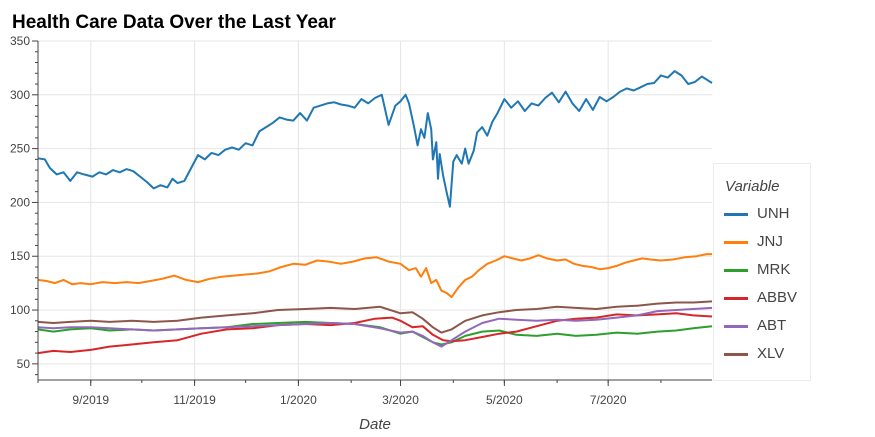 This screenshot has height=437, width=875. What do you see at coordinates (772, 325) in the screenshot?
I see `legend-label: ABT` at bounding box center [772, 325].